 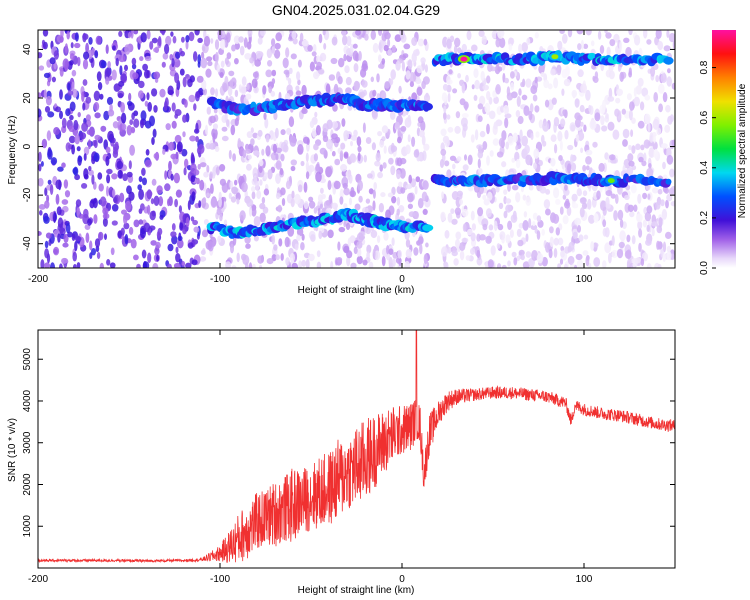 I want to click on heatmap-y-tick-label: 0, so click(x=27, y=146).